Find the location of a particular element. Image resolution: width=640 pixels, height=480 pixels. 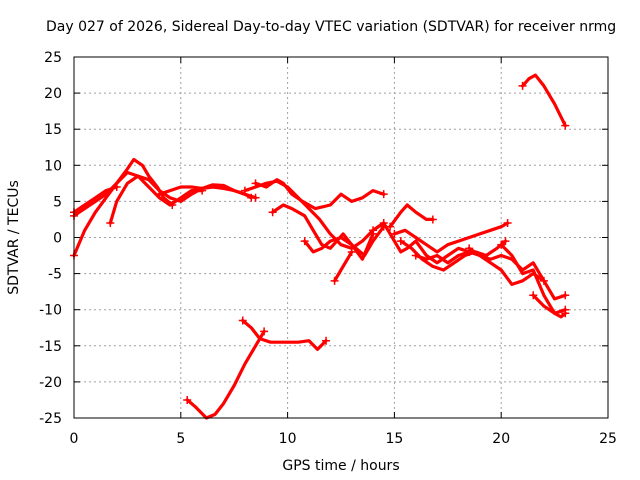

x-tick-label: 20 is located at coordinates (501, 439).